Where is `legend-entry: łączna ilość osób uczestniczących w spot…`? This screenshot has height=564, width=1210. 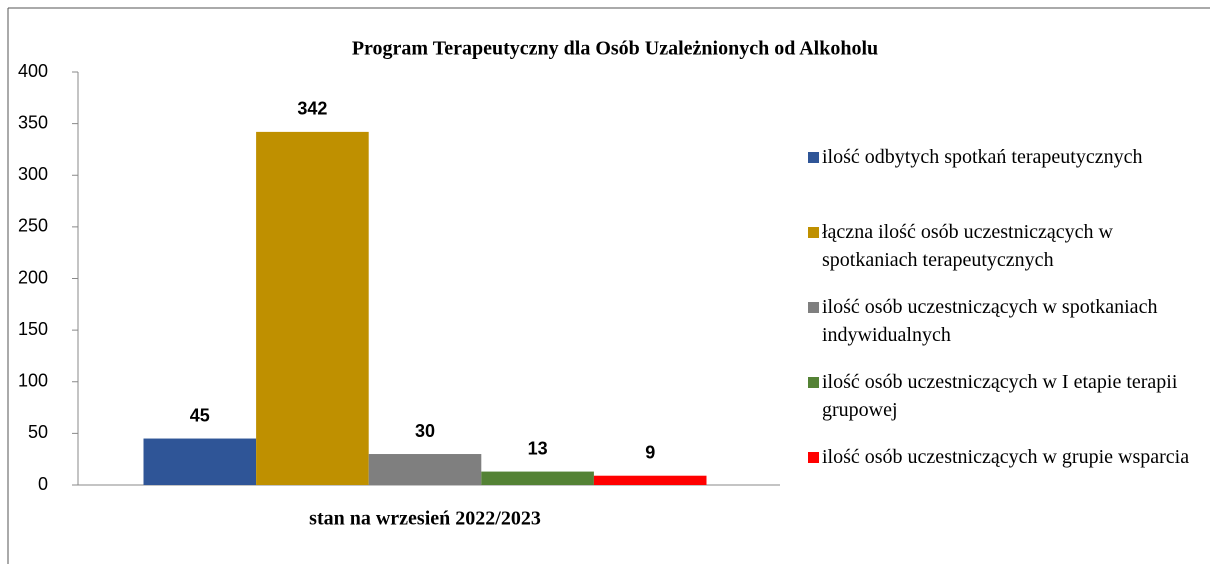 legend-entry: łączna ilość osób uczestniczących w spot… is located at coordinates (1002, 246).